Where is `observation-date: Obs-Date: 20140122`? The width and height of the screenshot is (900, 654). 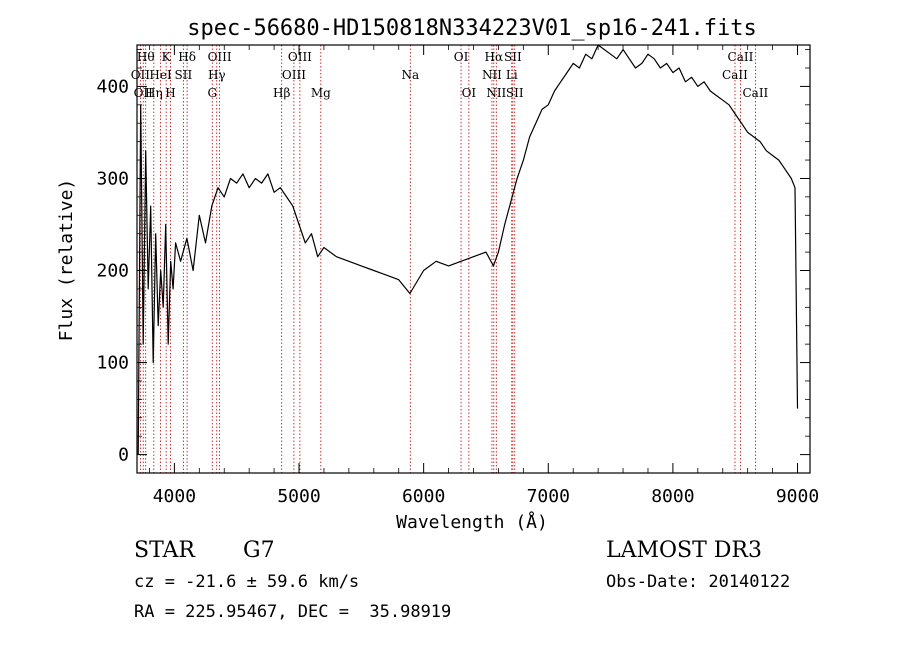
observation-date: Obs-Date: 20140122 is located at coordinates (698, 582).